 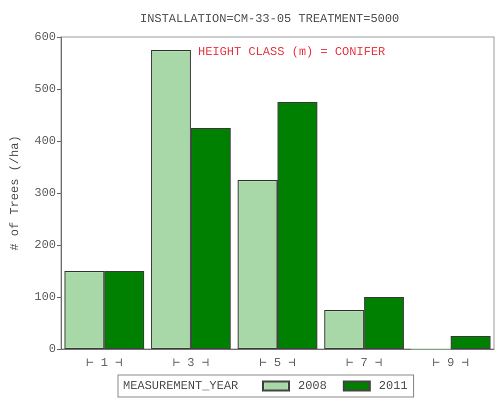 What do you see at coordinates (190, 363) in the screenshot?
I see `x-tick-label: ⊢ 3 ⊣` at bounding box center [190, 363].